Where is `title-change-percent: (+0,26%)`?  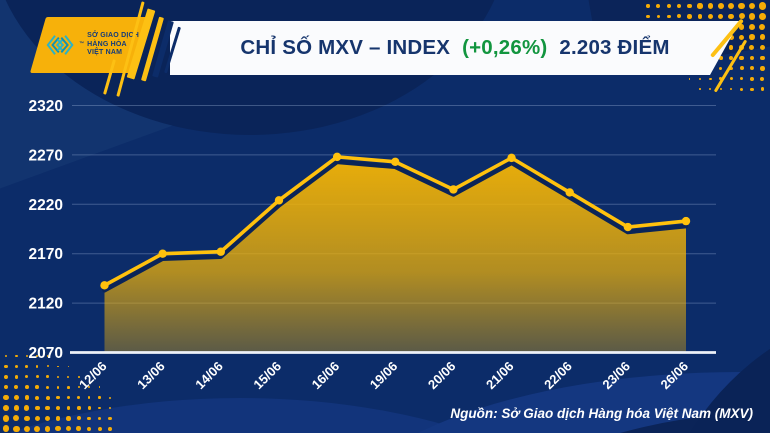 title-change-percent: (+0,26%) is located at coordinates (505, 47).